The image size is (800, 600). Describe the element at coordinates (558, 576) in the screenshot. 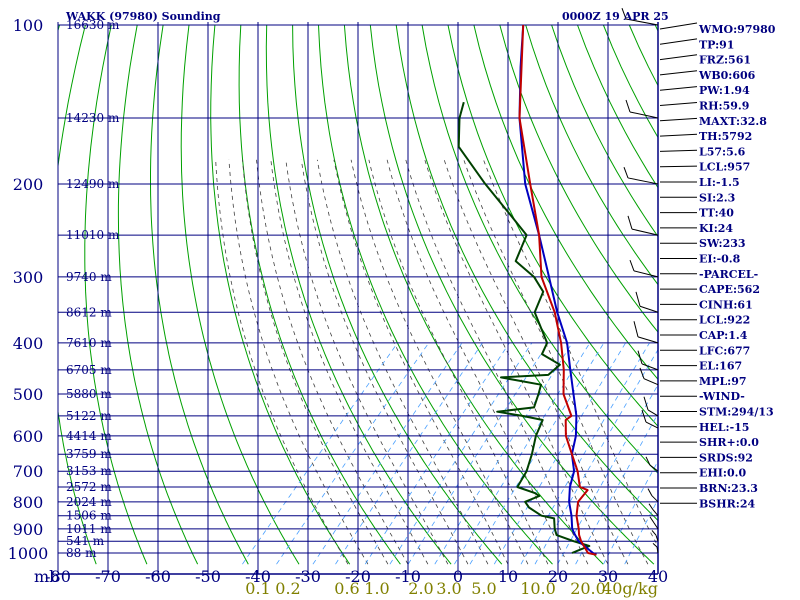

I see `temperature-tick-label: 20` at that location.